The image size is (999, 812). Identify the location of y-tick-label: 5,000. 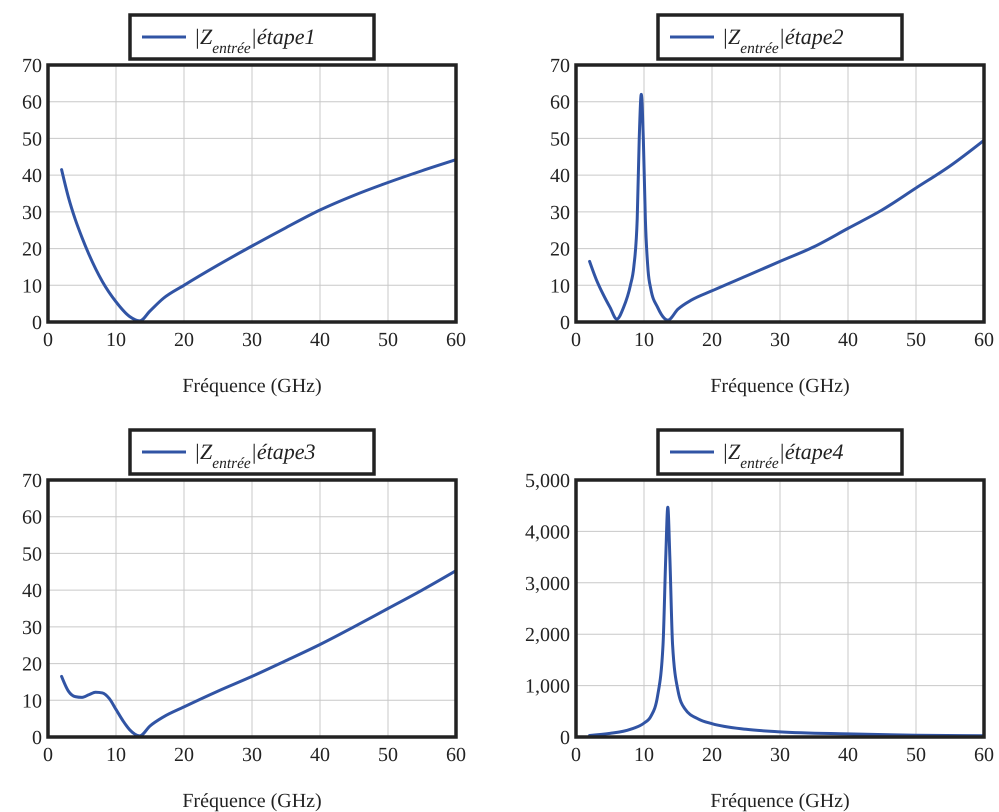
(547, 481).